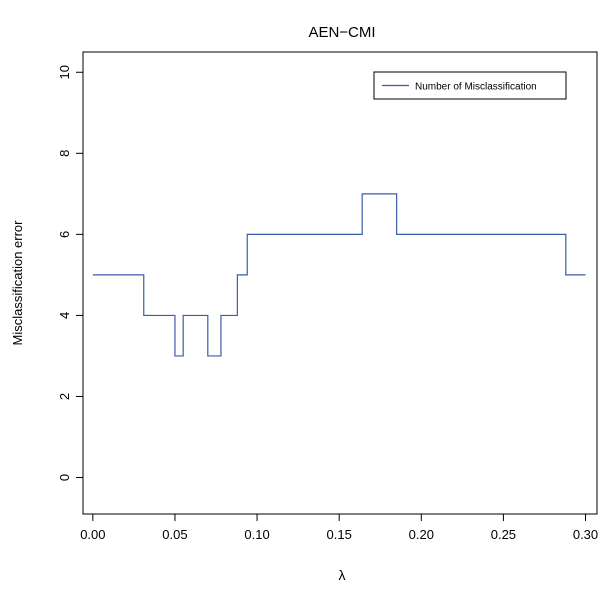 The image size is (598, 595). I want to click on chart-title: AEN−CMI, so click(341, 32).